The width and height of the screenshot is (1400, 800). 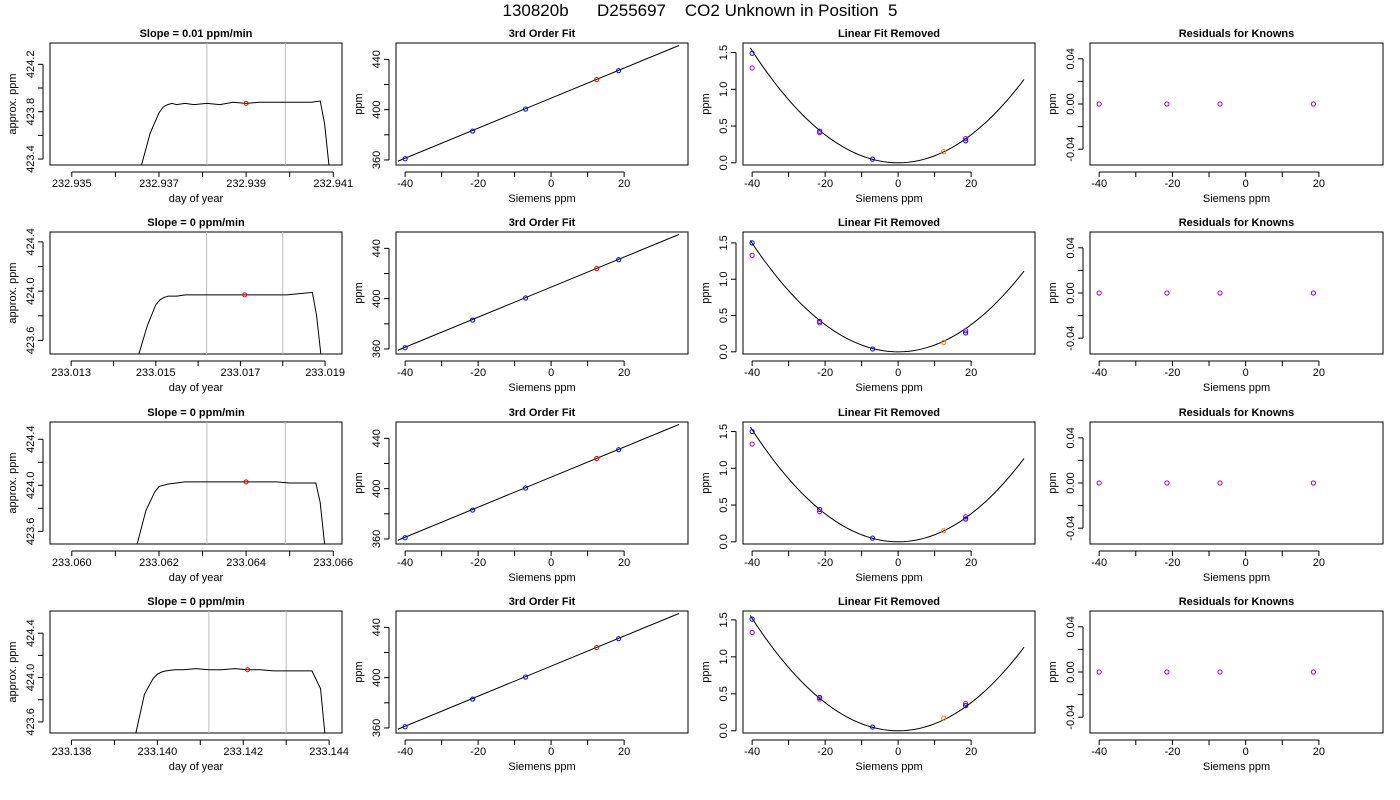 I want to click on x-tick-label: 232.937, so click(x=159, y=184).